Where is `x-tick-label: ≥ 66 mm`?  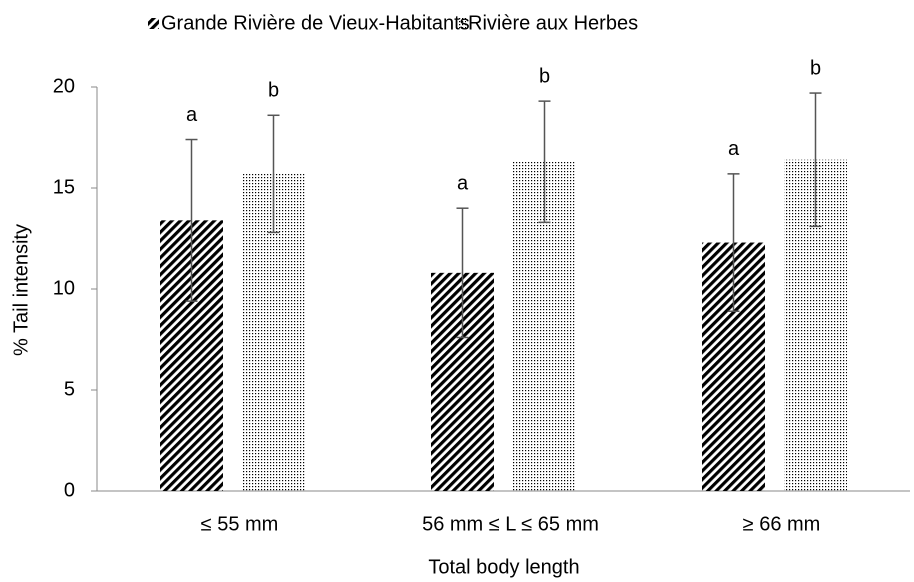
x-tick-label: ≥ 66 mm is located at coordinates (782, 524).